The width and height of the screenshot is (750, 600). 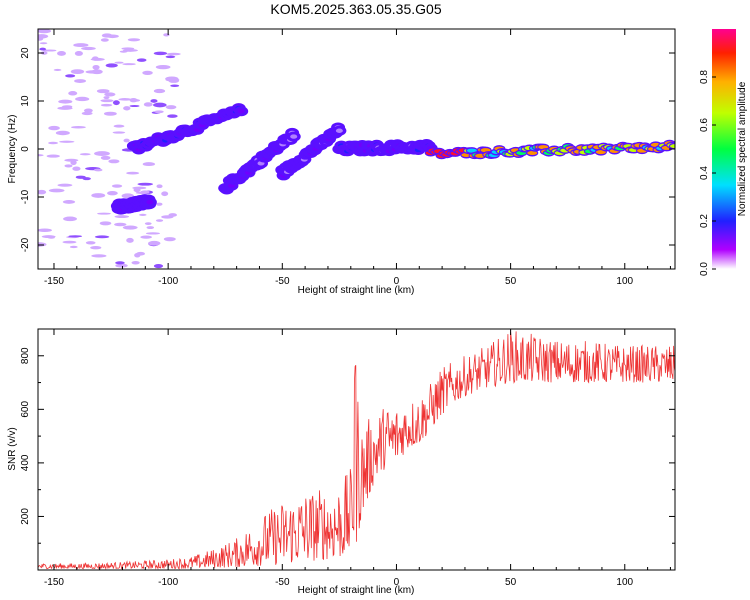 What do you see at coordinates (54, 281) in the screenshot?
I see `spectrogram-xtick-label: -150` at bounding box center [54, 281].